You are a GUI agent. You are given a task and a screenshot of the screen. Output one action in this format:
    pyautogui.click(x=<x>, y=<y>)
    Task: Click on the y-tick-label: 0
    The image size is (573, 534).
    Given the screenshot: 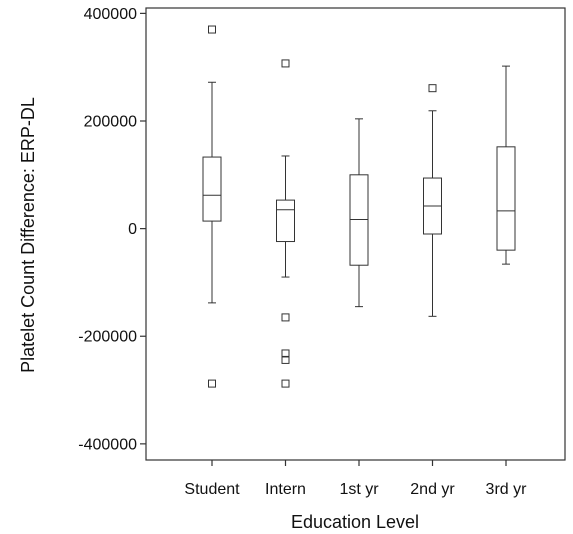 What is the action you would take?
    pyautogui.click(x=132, y=229)
    